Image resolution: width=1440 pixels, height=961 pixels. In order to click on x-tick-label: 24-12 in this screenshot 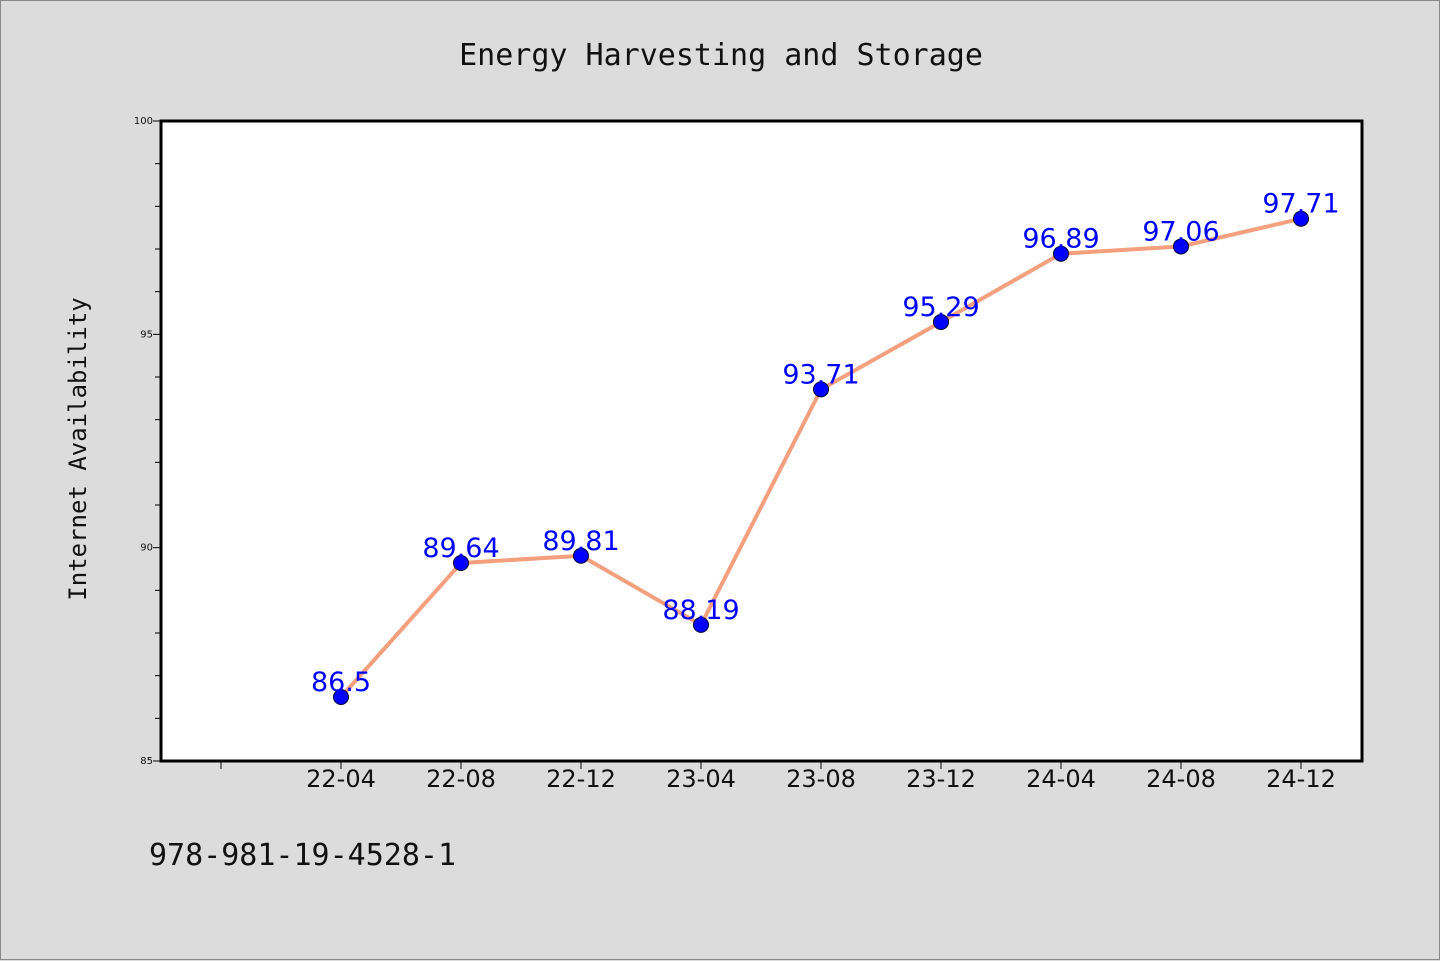, I will do `click(1301, 779)`.